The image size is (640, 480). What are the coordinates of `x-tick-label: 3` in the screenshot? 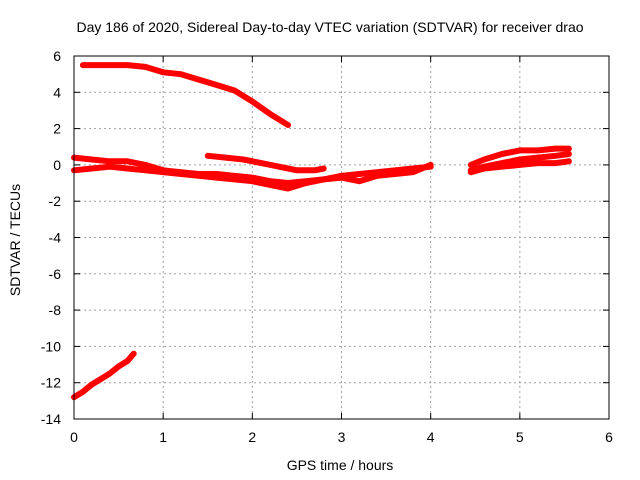 It's located at (342, 437).